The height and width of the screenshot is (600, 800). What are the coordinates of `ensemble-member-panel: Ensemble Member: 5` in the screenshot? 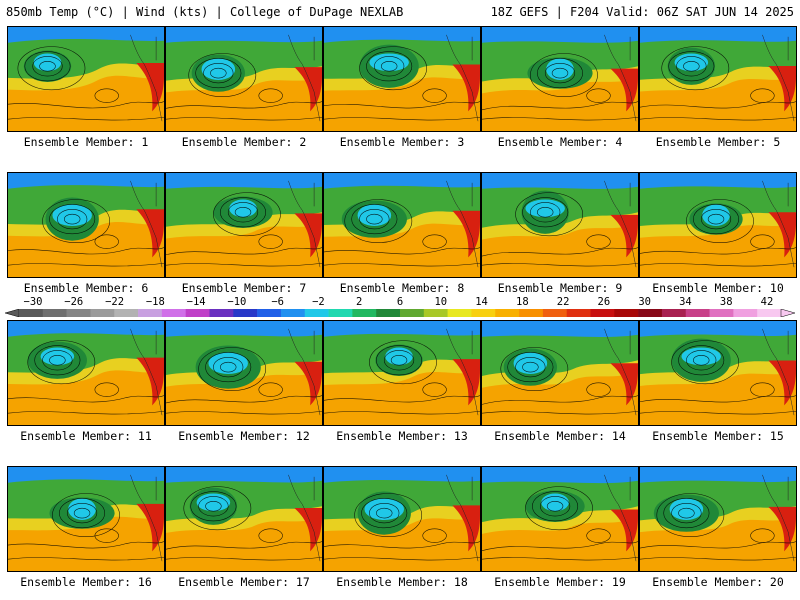 It's located at (718, 87).